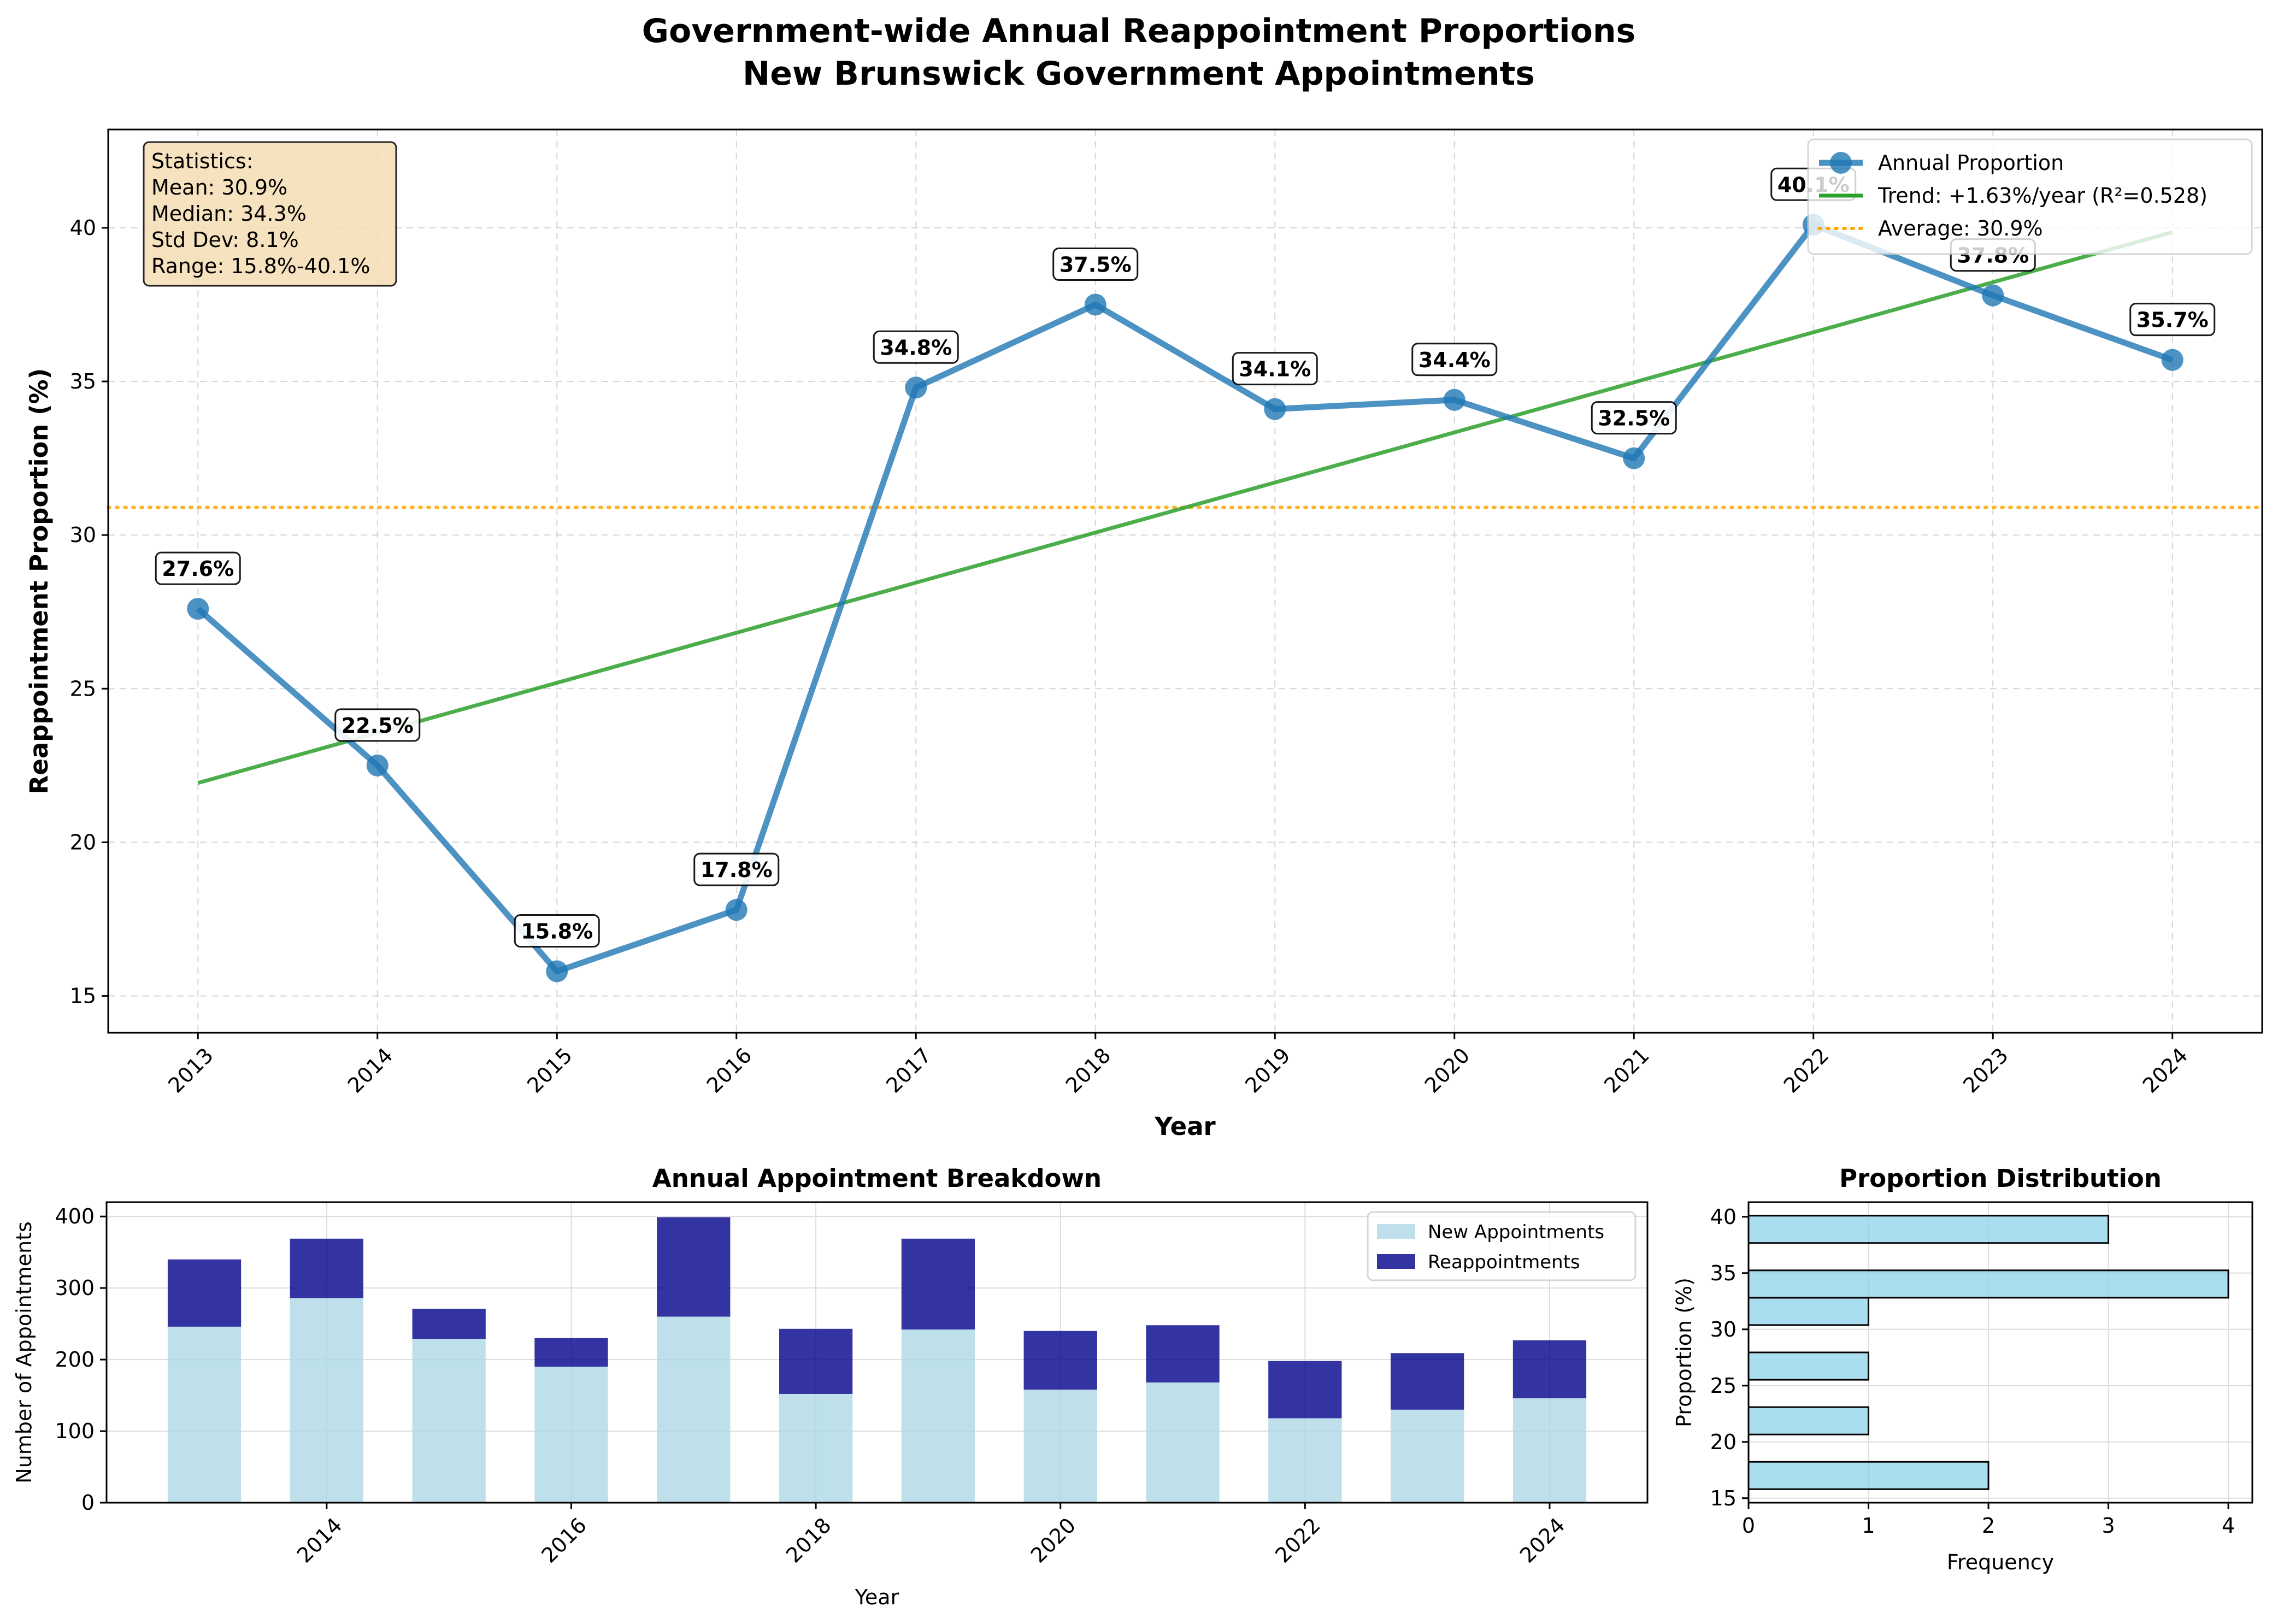 The height and width of the screenshot is (1624, 2278). Describe the element at coordinates (370, 1070) in the screenshot. I see `x-tick-label: 2014` at that location.